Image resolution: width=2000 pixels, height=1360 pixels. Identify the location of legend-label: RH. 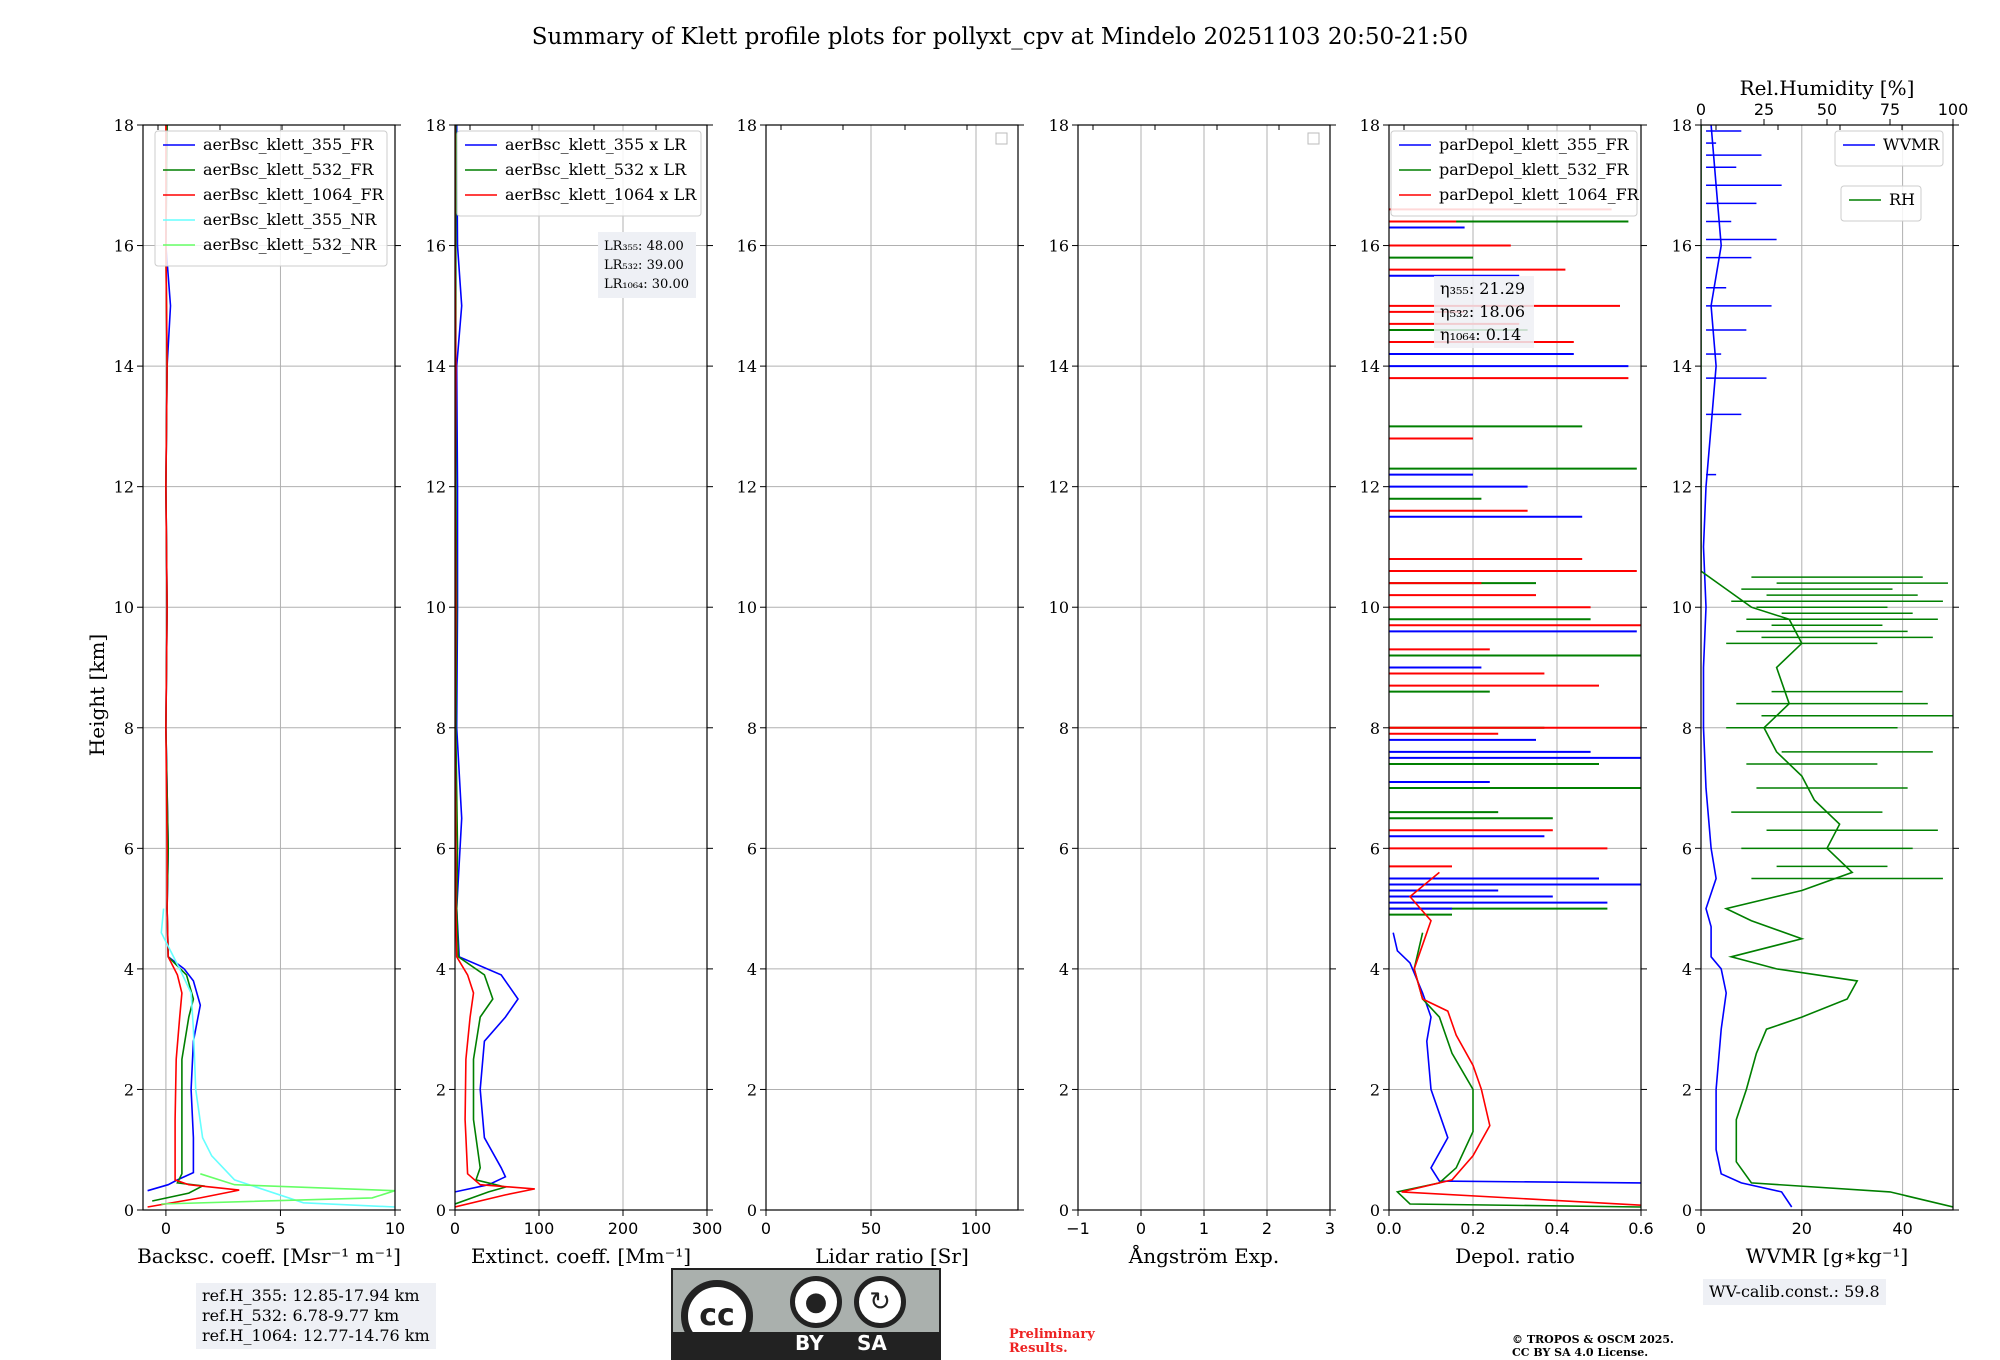
(1902, 199).